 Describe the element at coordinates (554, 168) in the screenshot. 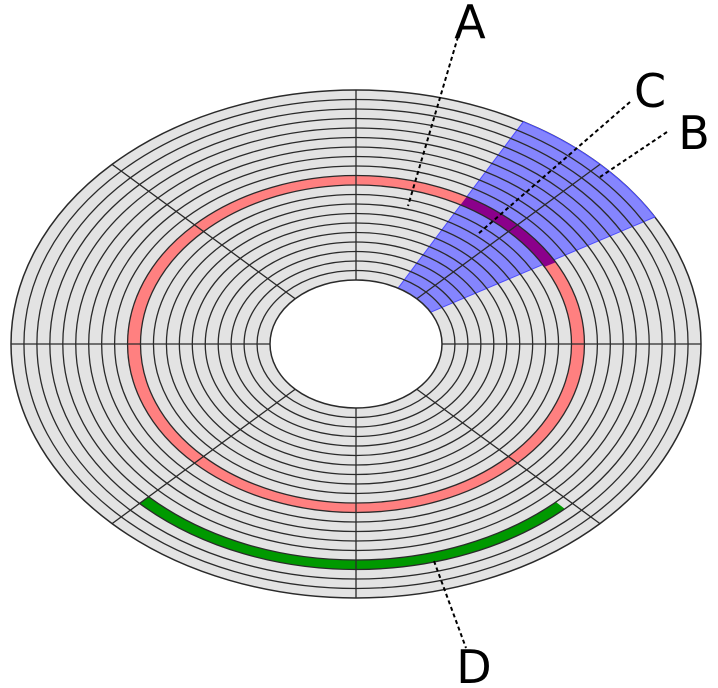

I see `leader-line-c` at that location.